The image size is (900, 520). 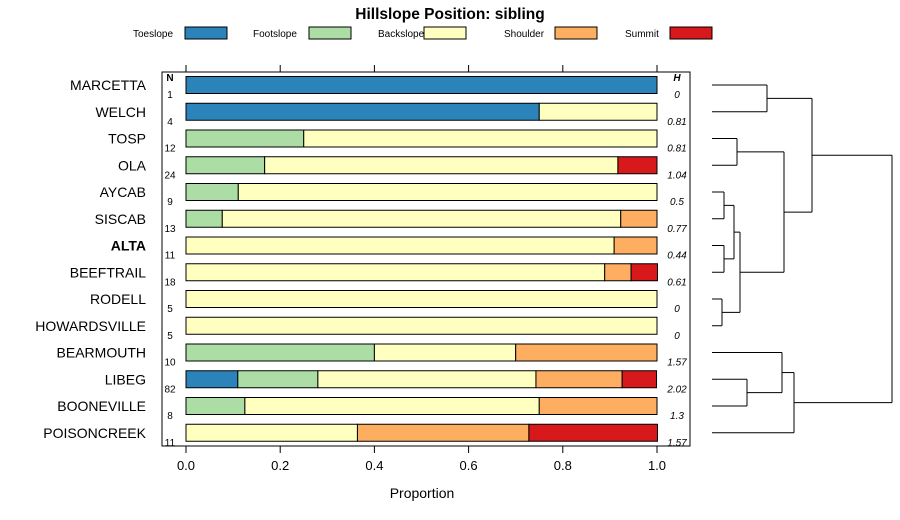 I want to click on n-value: 12, so click(x=170, y=149).